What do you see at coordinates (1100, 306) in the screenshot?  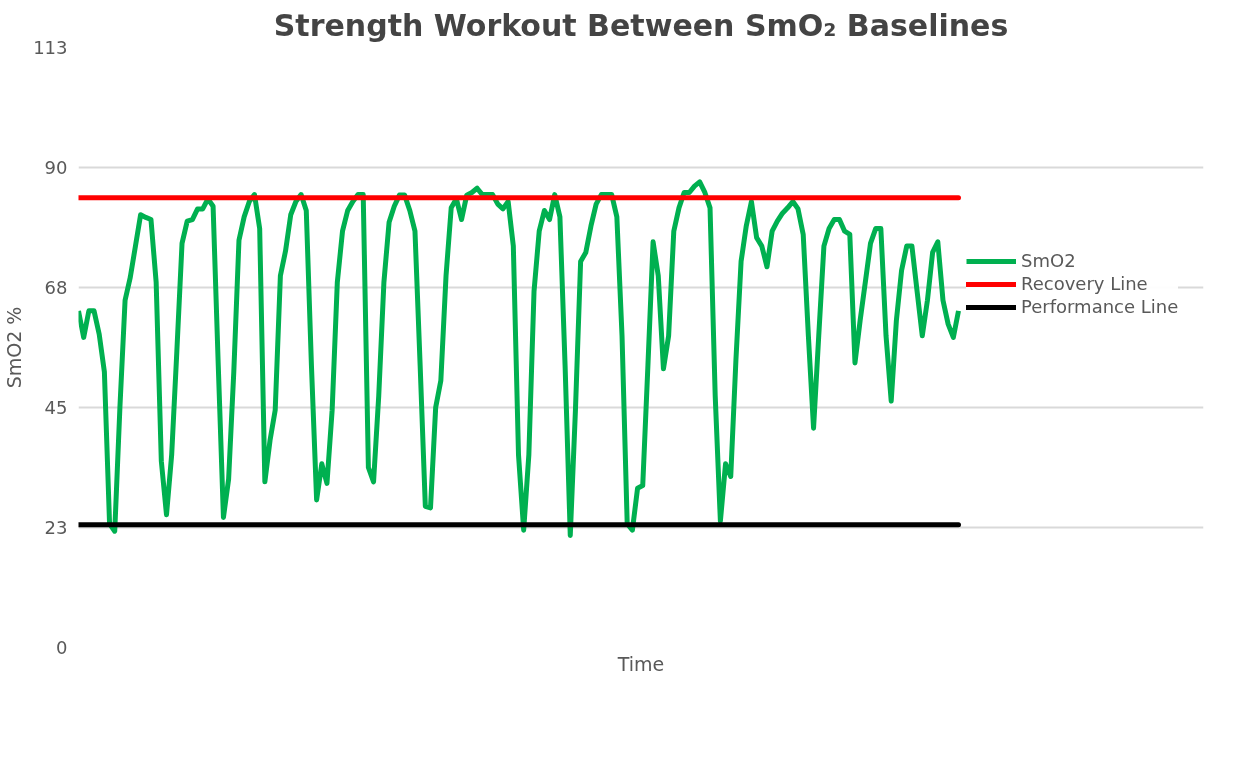 I see `legend-label: Performance Line` at bounding box center [1100, 306].